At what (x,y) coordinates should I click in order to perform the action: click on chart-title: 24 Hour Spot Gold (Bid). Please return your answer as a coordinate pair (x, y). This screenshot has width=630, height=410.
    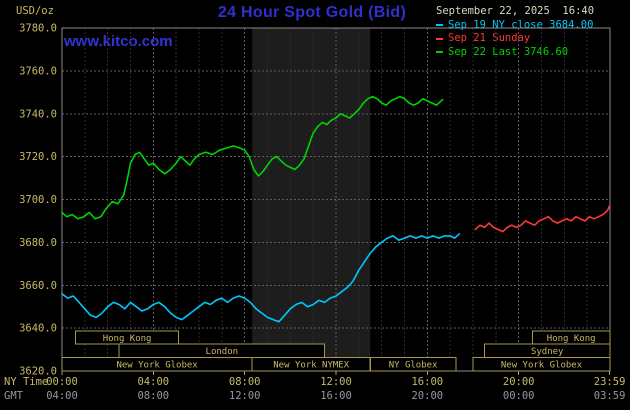
    Looking at the image, I should click on (312, 12).